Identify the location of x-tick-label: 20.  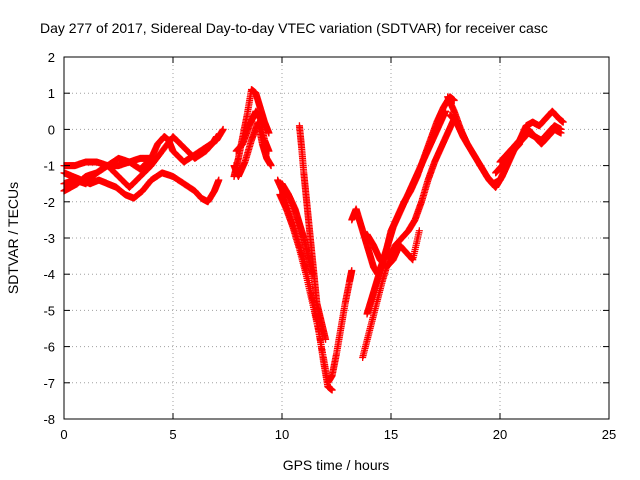
(500, 434).